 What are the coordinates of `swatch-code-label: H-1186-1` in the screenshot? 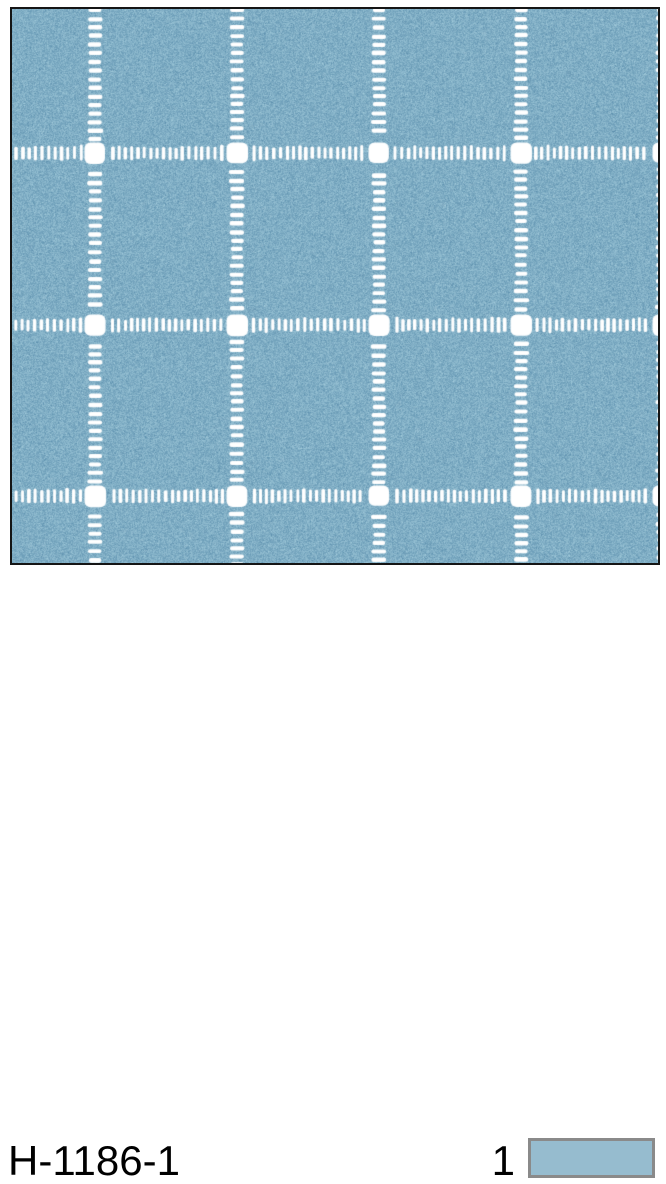 It's located at (94, 1160).